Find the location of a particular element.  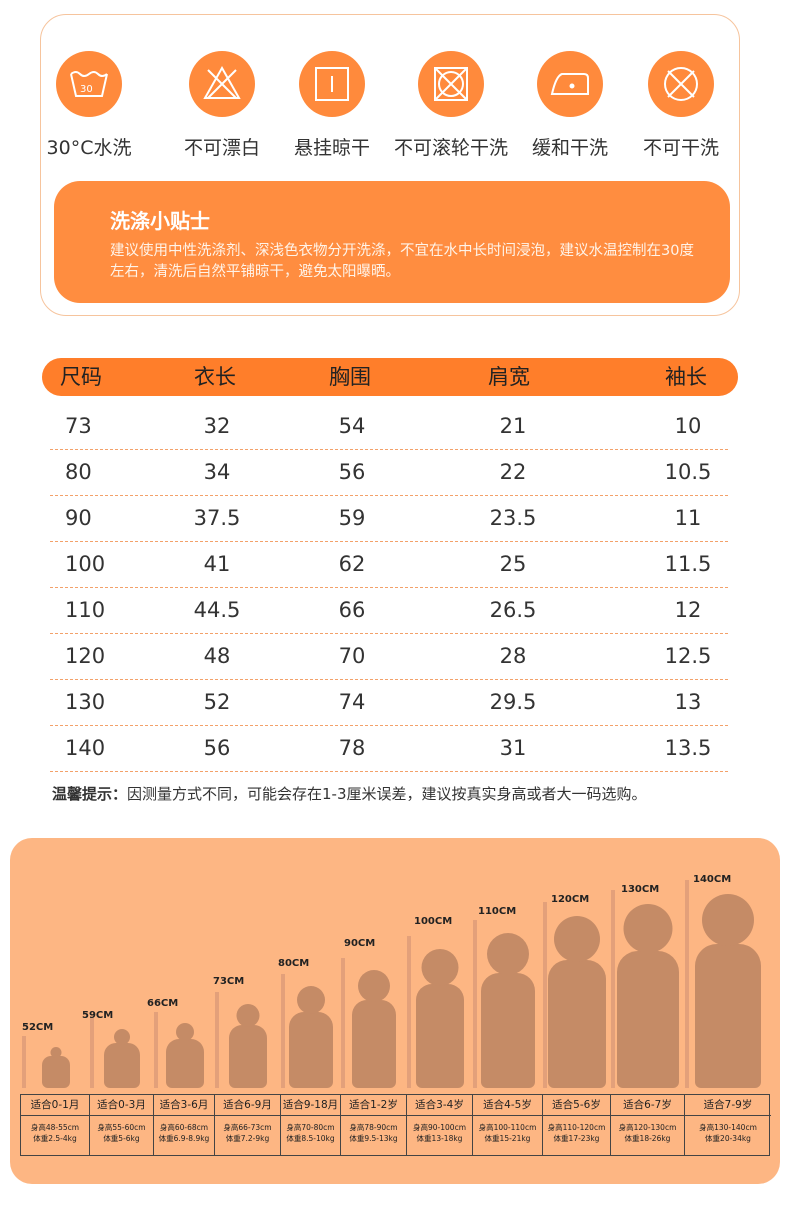

care-item-tumble: 不可滚轮干洗 is located at coordinates (451, 105).